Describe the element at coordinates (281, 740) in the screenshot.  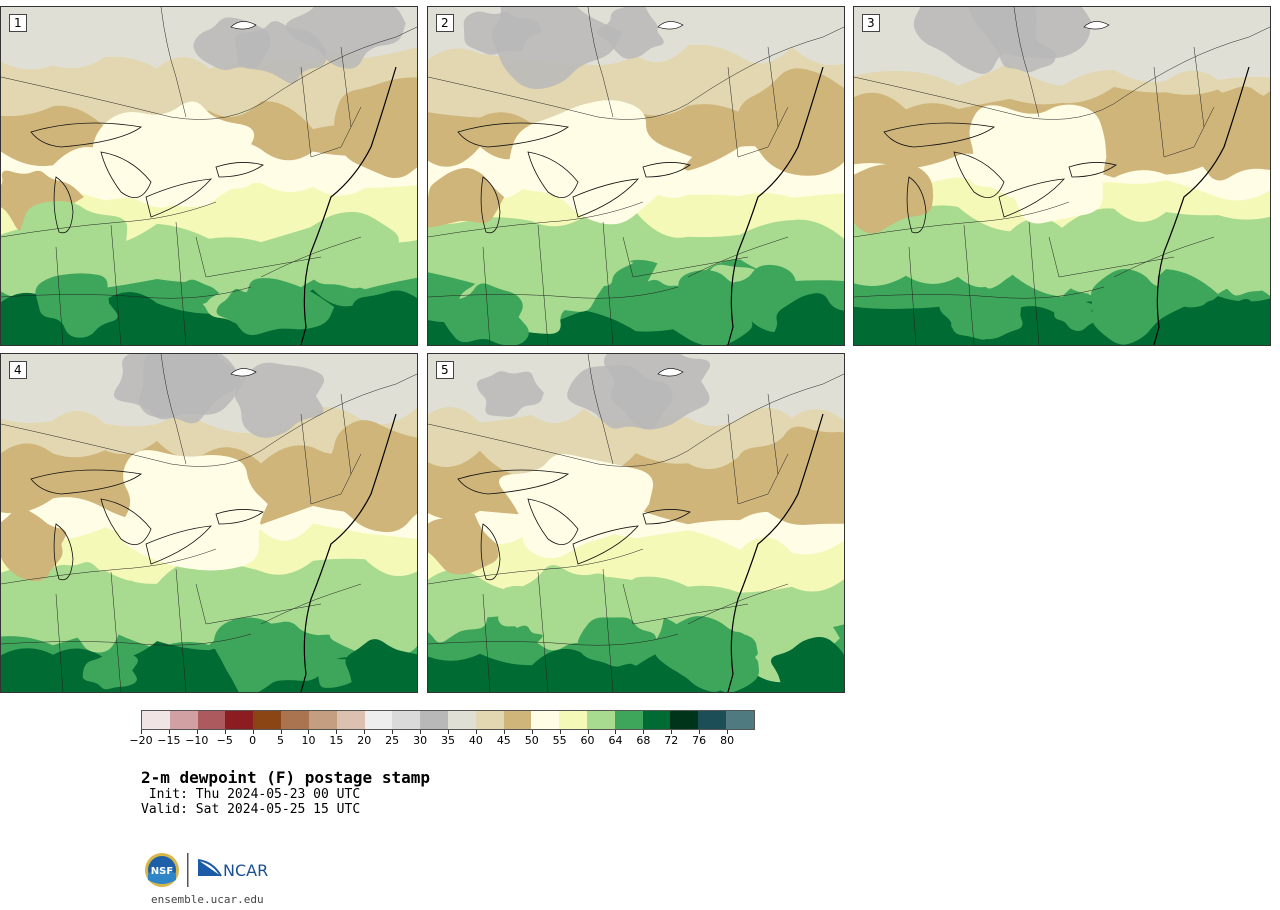
I see `colorbar-tick-label: 5` at that location.